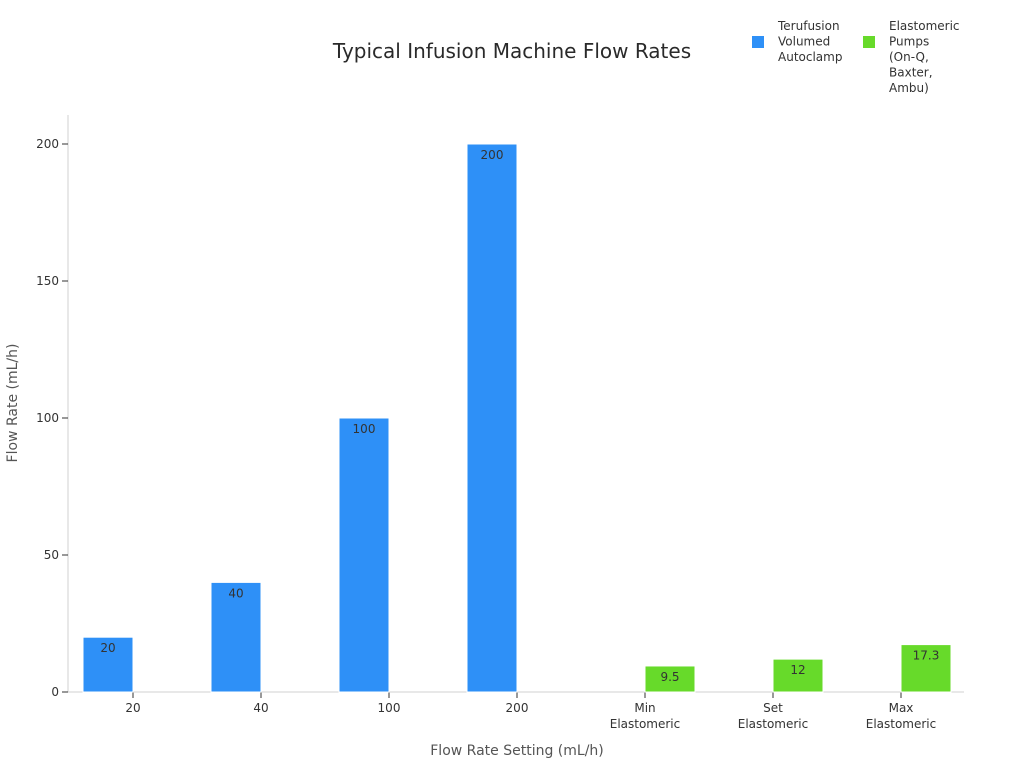 Image resolution: width=1024 pixels, height=768 pixels. Describe the element at coordinates (364, 429) in the screenshot. I see `bar-value-label: 100` at that location.